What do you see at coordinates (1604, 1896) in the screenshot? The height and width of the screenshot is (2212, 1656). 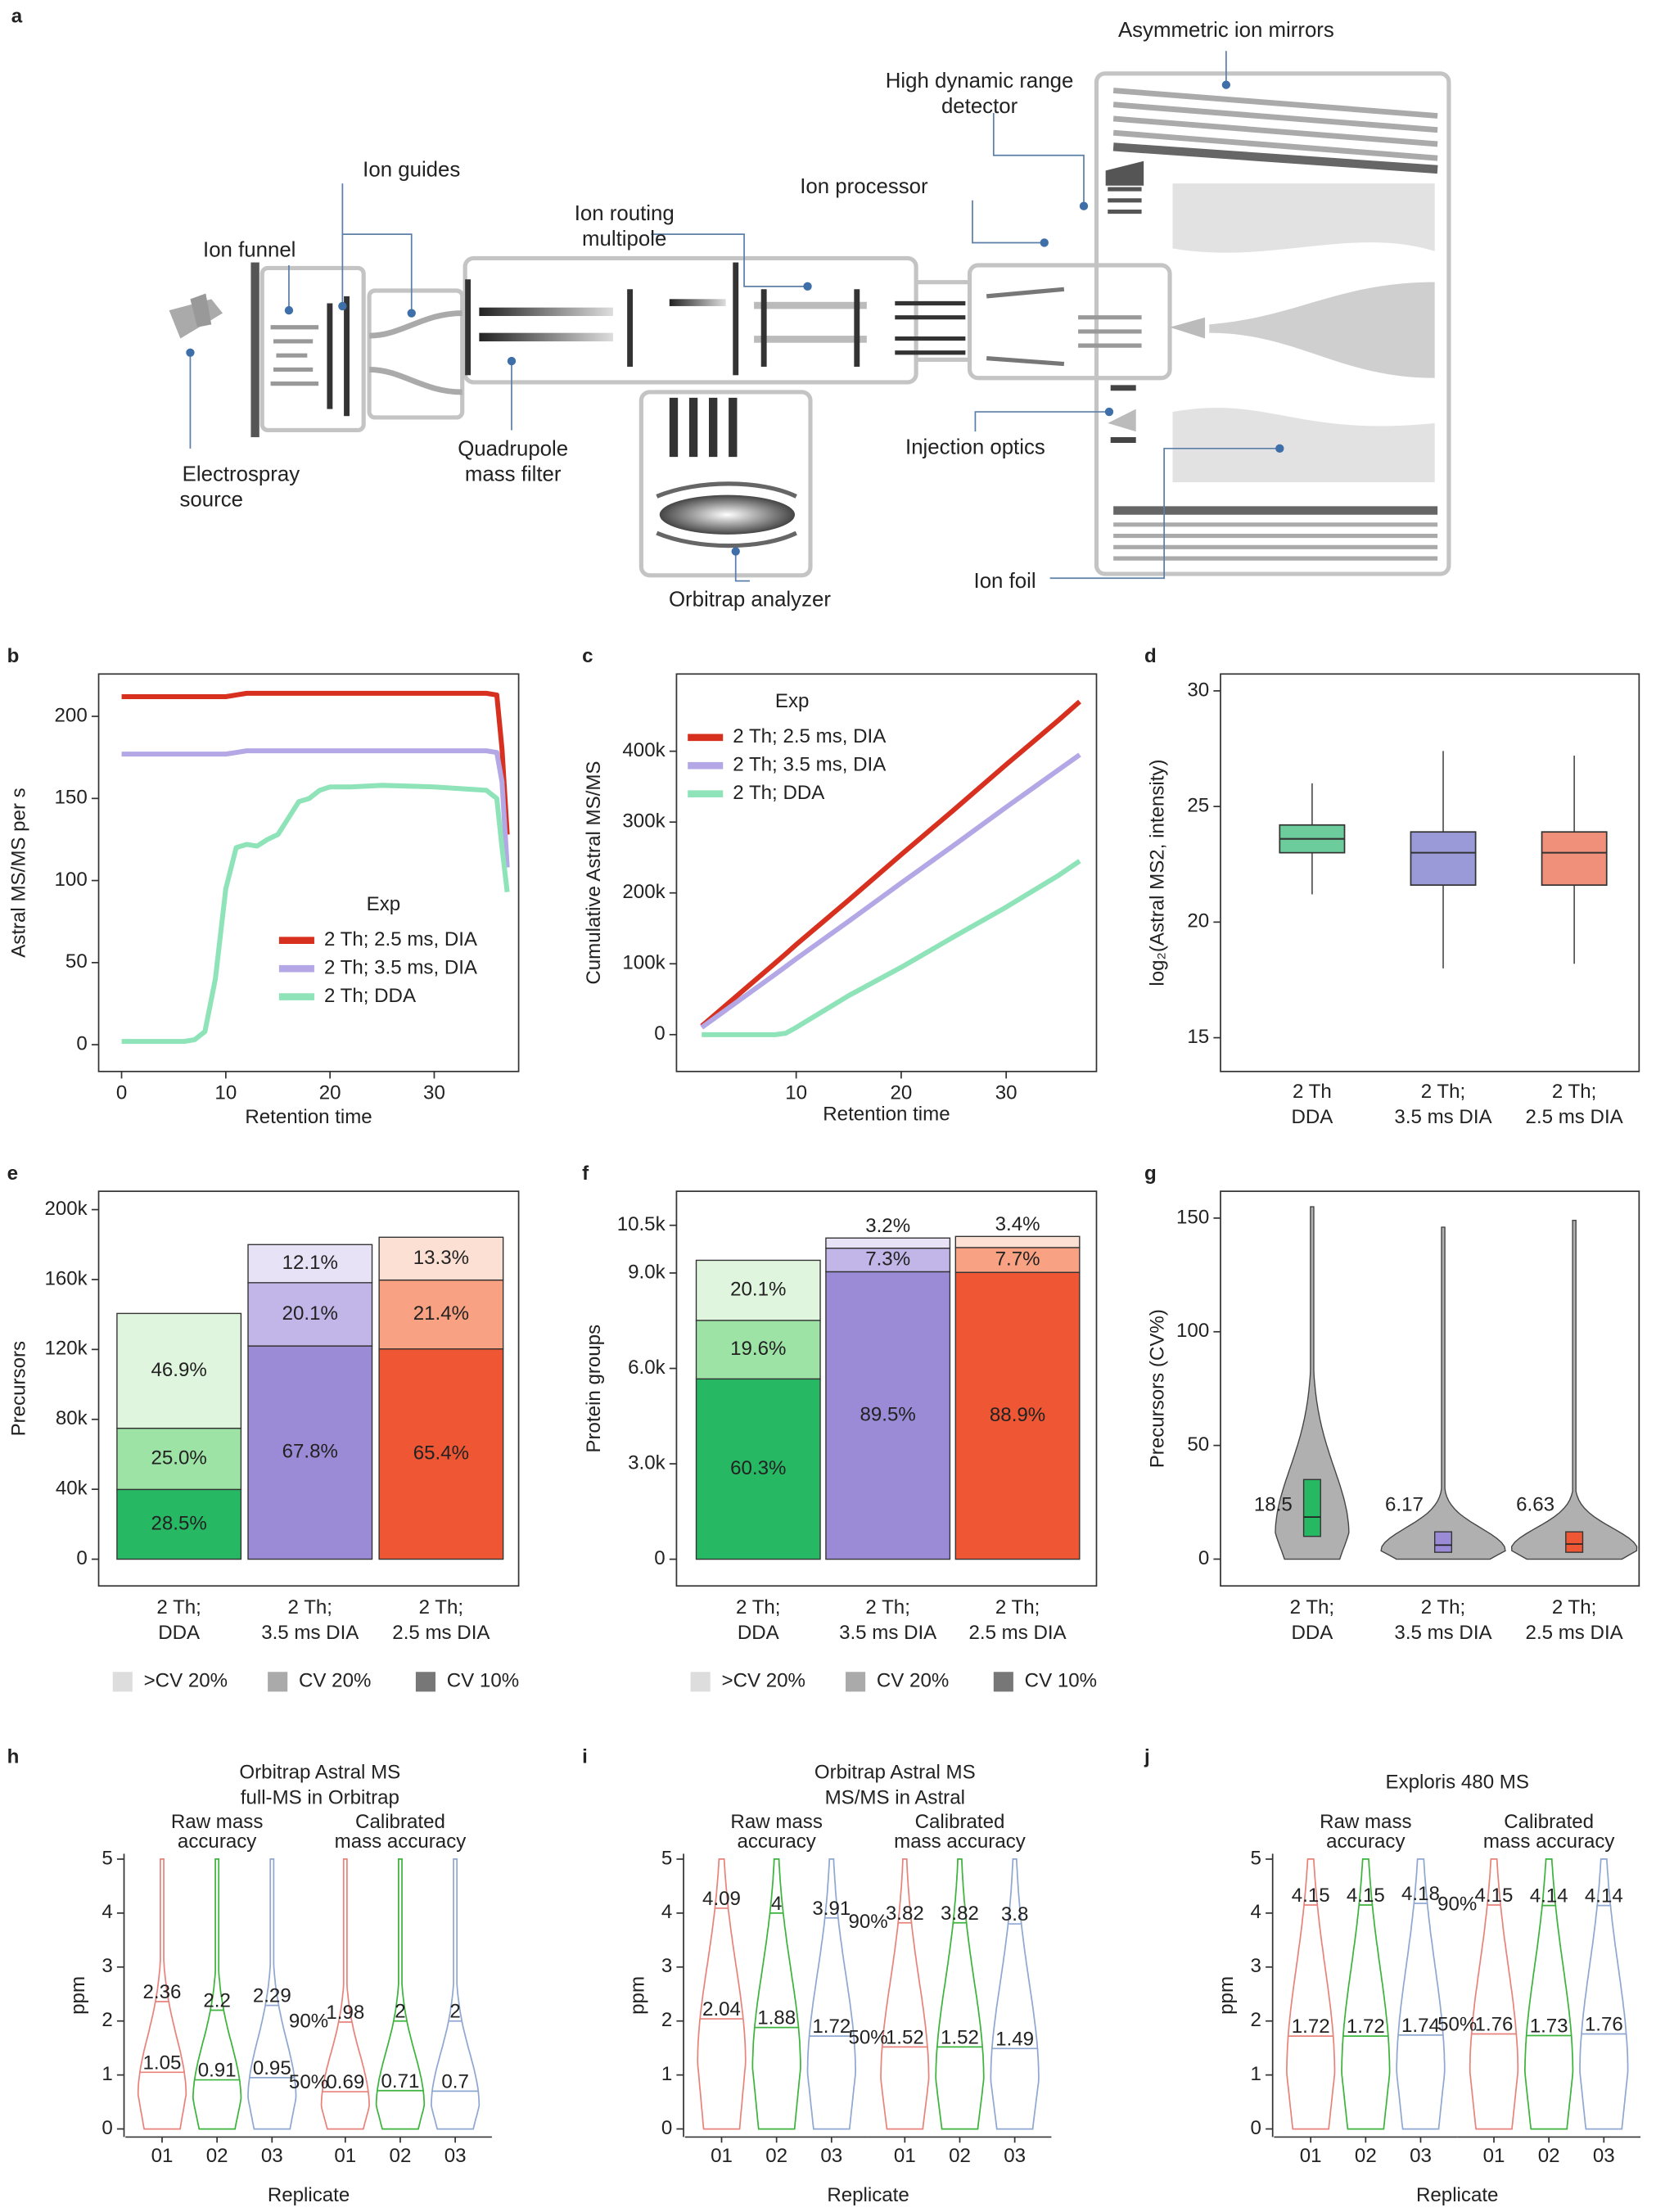 I see `percentile-label: 4.14` at bounding box center [1604, 1896].